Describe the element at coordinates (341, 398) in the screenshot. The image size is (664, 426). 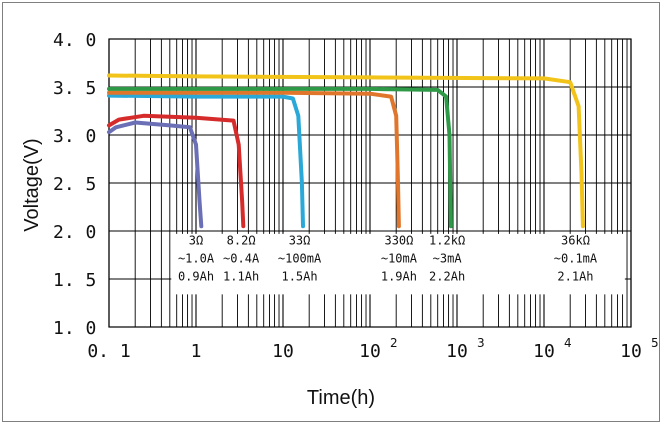
I see `x-axis-title: Time(h)` at that location.